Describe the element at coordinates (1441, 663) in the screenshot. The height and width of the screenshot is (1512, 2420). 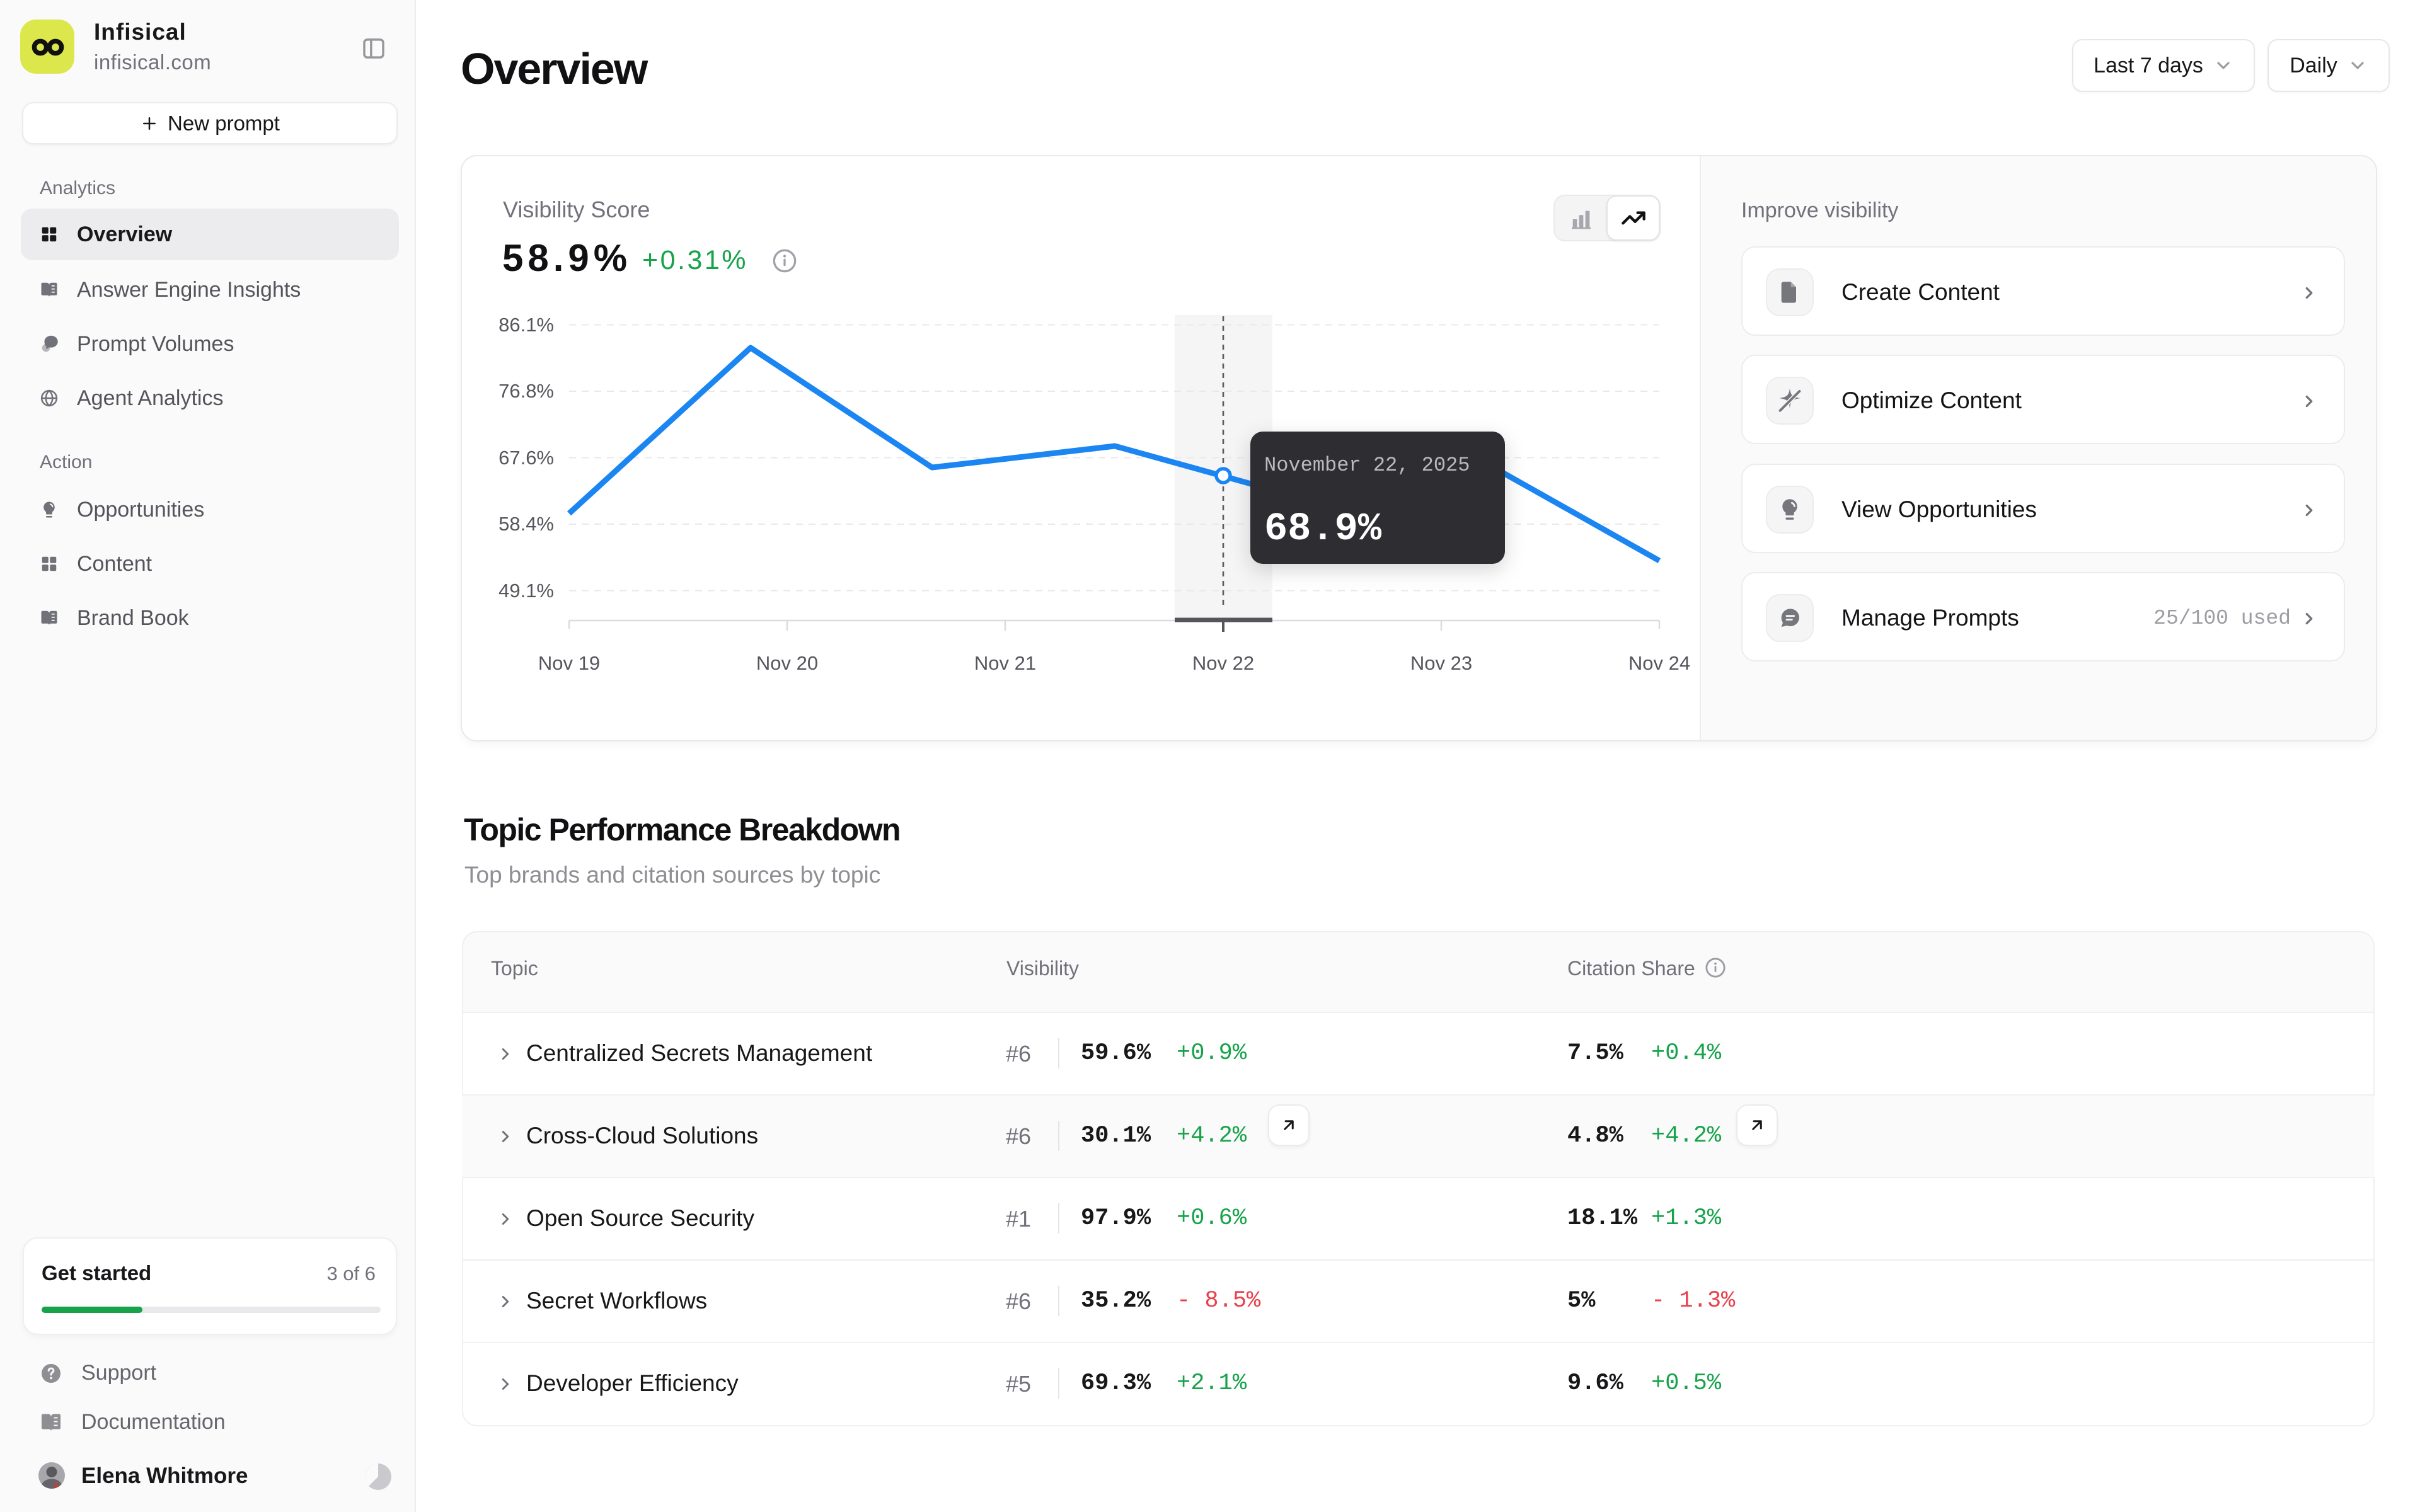
I see `svg-text: Nov 23` at that location.